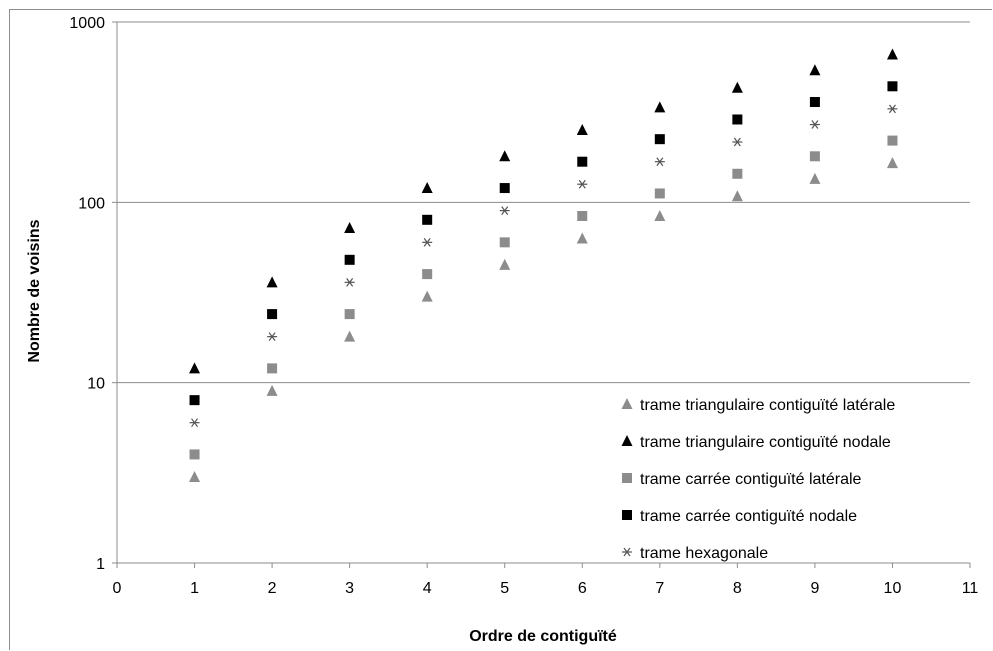  Describe the element at coordinates (814, 588) in the screenshot. I see `x-tick-label: 9` at that location.